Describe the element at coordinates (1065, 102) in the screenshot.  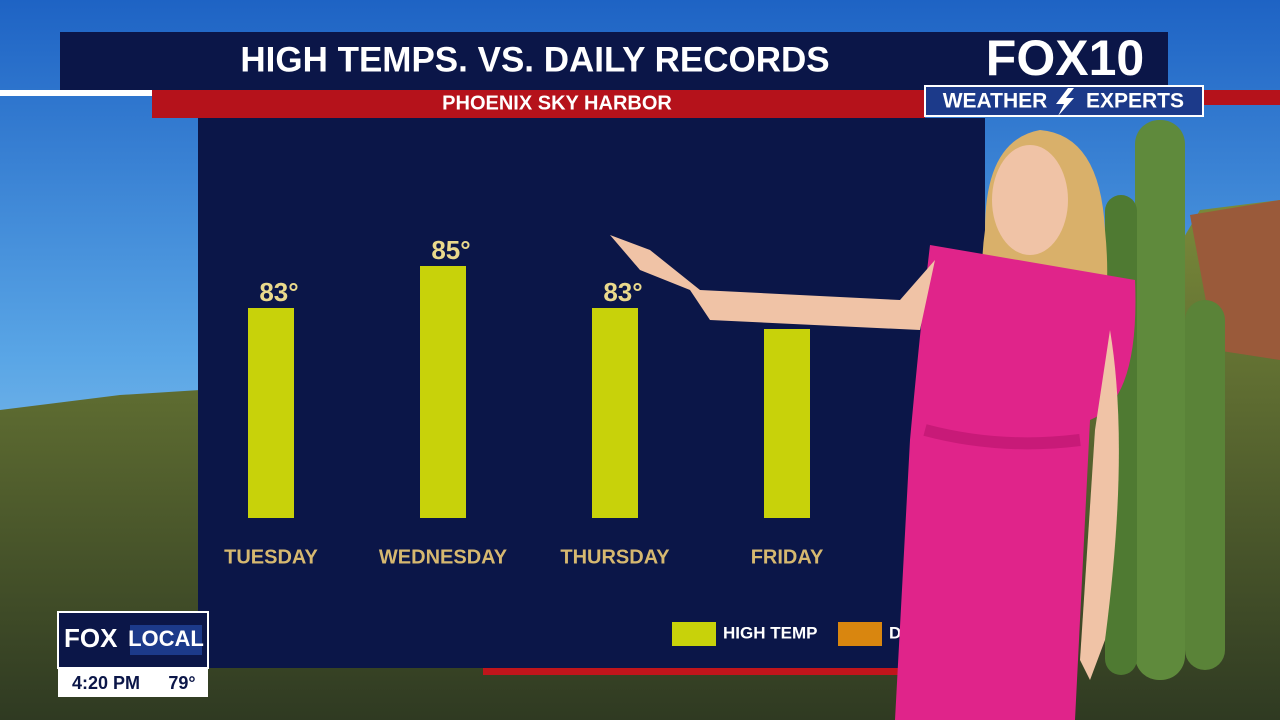
I see `bolt` at that location.